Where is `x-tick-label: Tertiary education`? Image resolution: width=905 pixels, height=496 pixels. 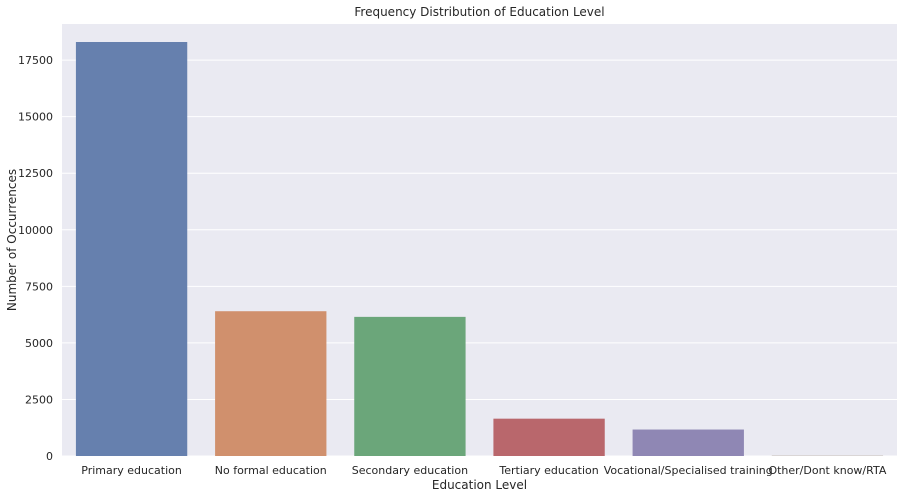
x-tick-label: Tertiary education is located at coordinates (548, 470).